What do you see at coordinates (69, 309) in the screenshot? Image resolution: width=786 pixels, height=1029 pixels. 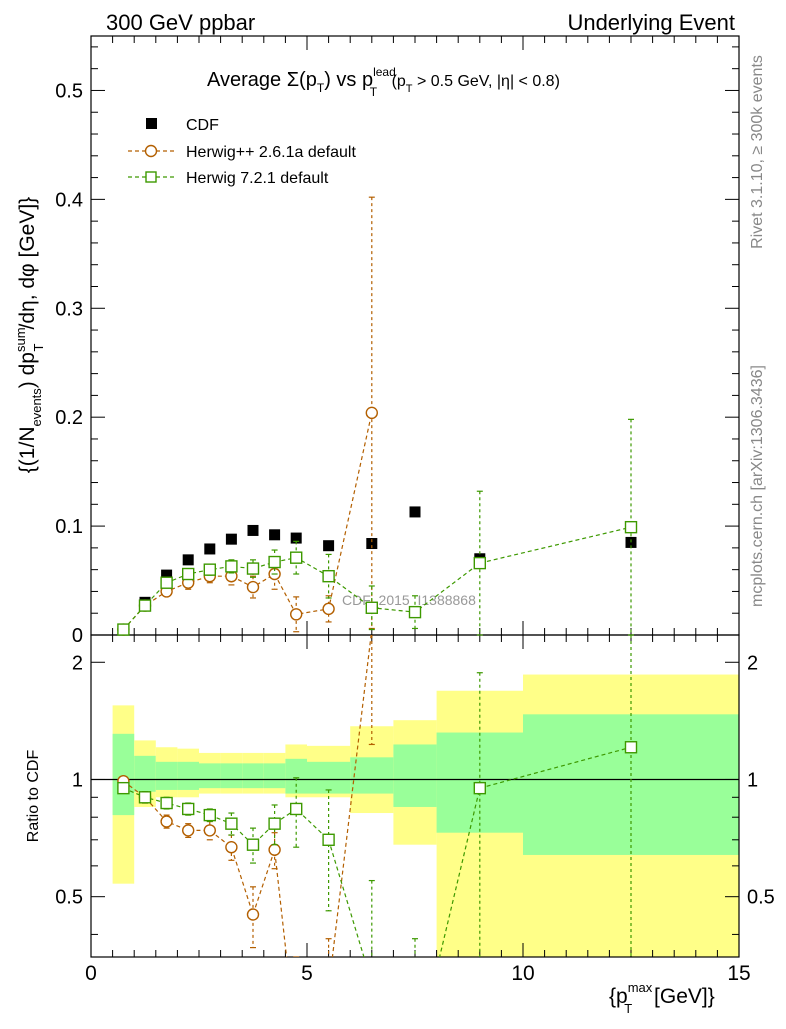 I see `top-y-tick-label: 0.3` at bounding box center [69, 309].